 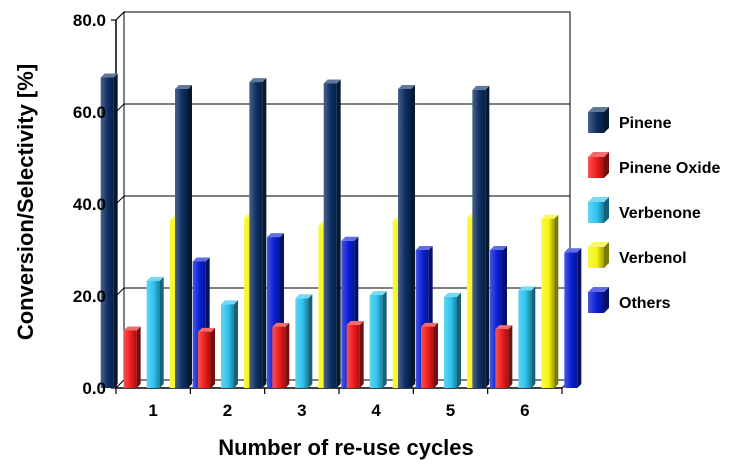 What do you see at coordinates (524, 410) in the screenshot?
I see `x-tick-label: 6` at bounding box center [524, 410].